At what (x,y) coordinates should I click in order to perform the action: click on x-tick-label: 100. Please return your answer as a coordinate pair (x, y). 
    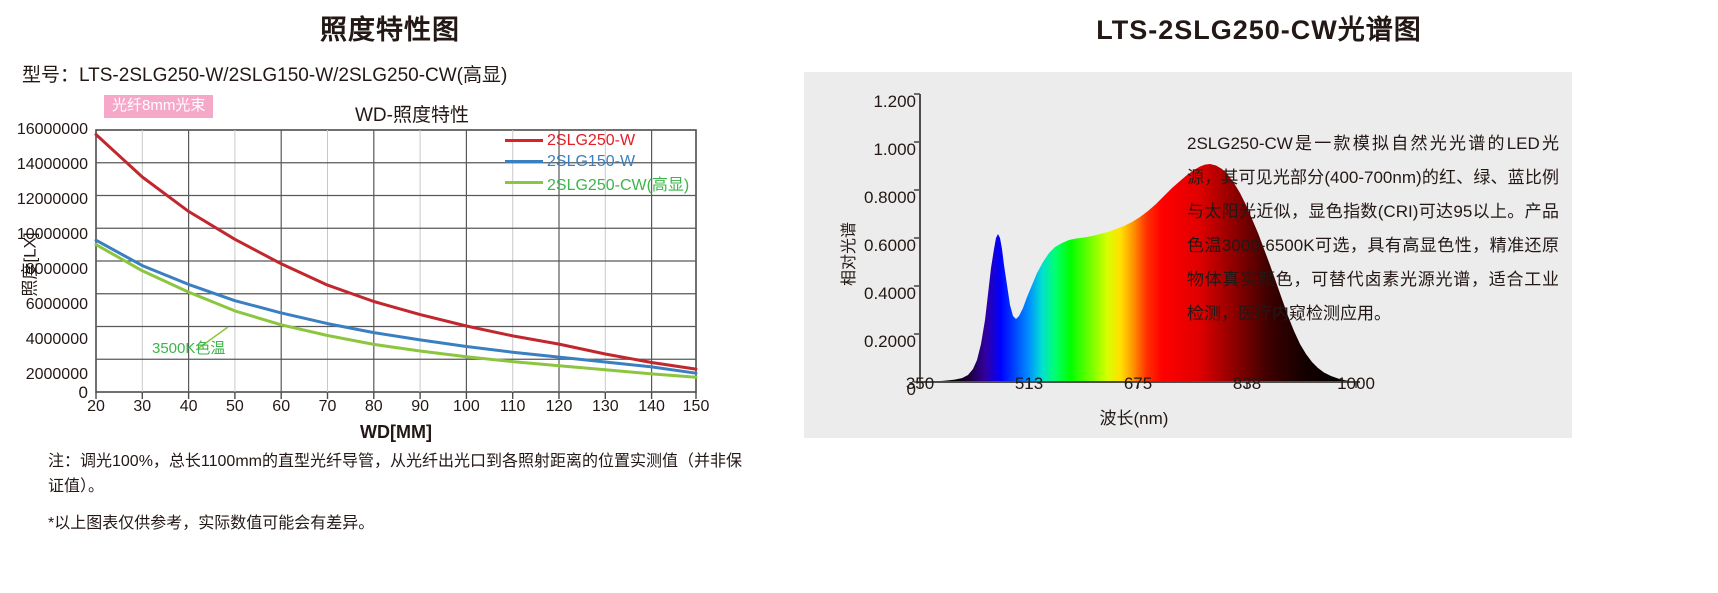
    Looking at the image, I should click on (466, 406).